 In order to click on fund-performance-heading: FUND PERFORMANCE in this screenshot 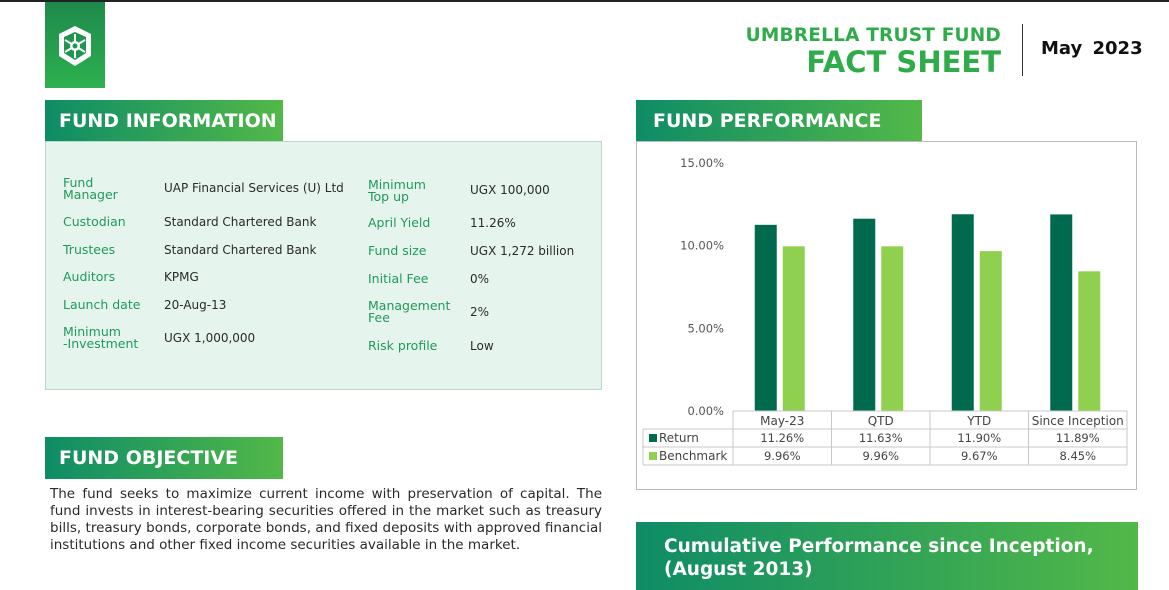, I will do `click(779, 121)`.